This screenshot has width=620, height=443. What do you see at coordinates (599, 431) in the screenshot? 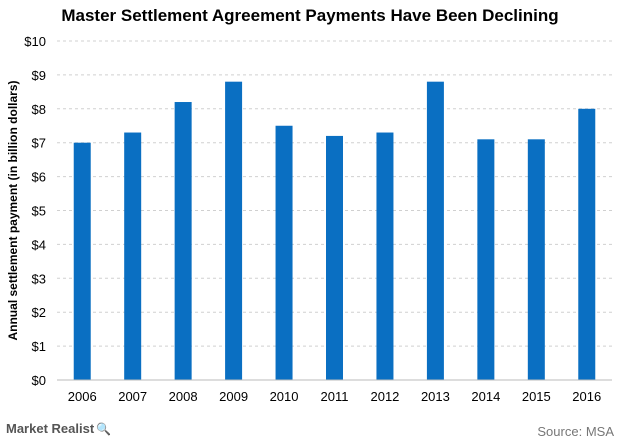
I see `source-value: MSA` at bounding box center [599, 431].